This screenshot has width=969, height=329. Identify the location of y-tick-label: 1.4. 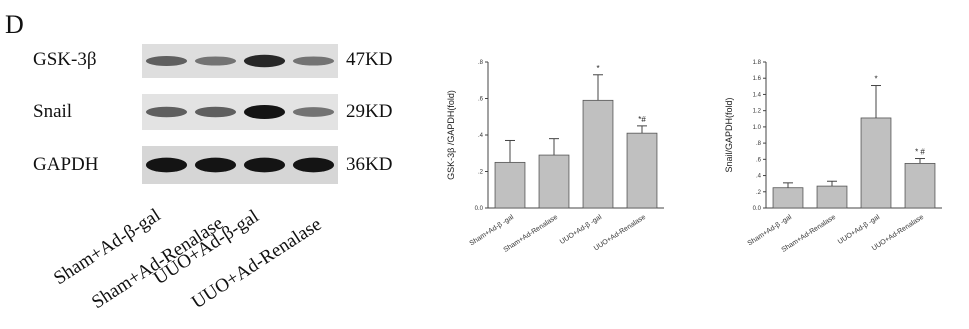
(757, 95).